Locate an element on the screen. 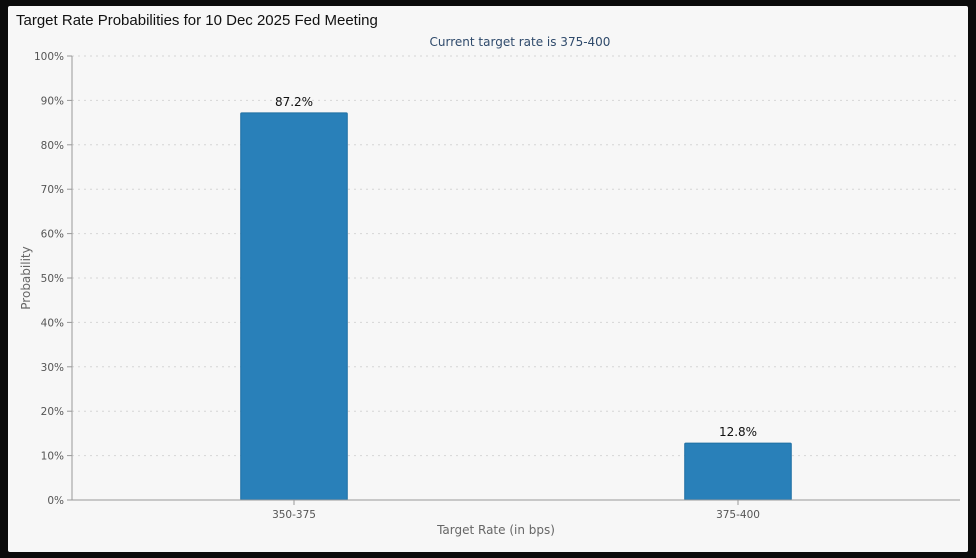 Image resolution: width=976 pixels, height=558 pixels. x-tick-label: 350-375 is located at coordinates (294, 515).